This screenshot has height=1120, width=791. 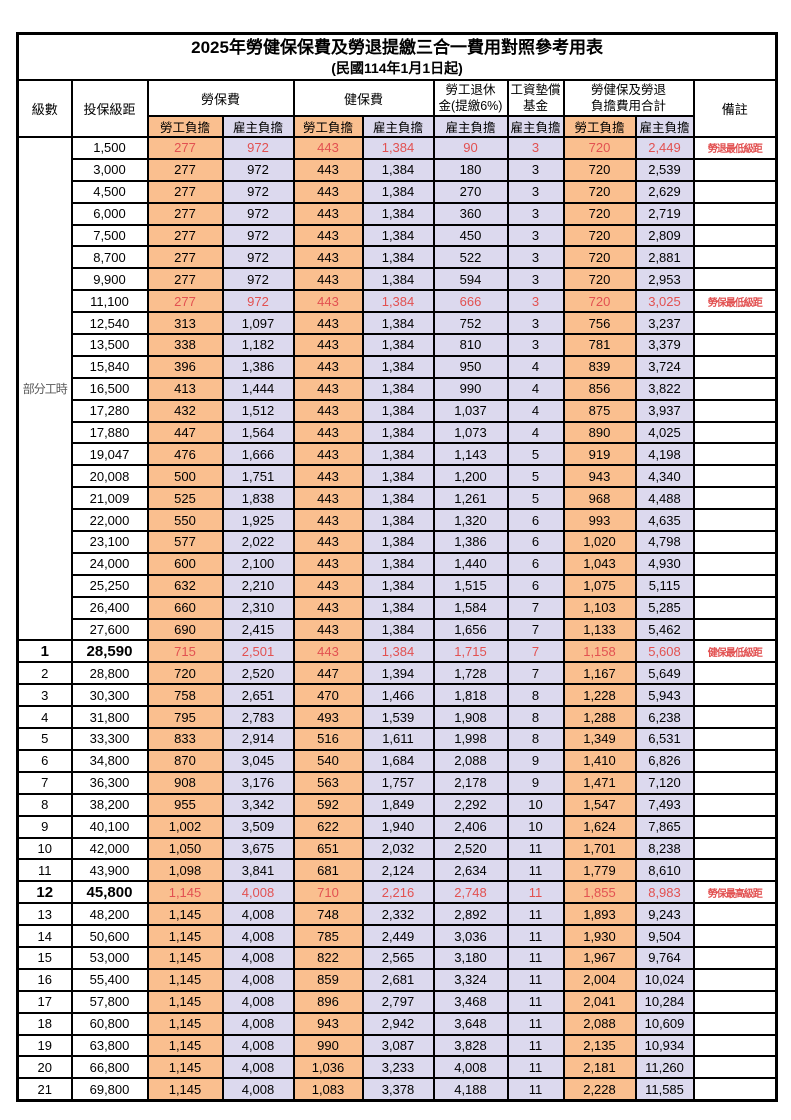 I want to click on table-row: 17,280 432 1,512 443 1,384 1,037 4 875 3,937, so click(x=398, y=410).